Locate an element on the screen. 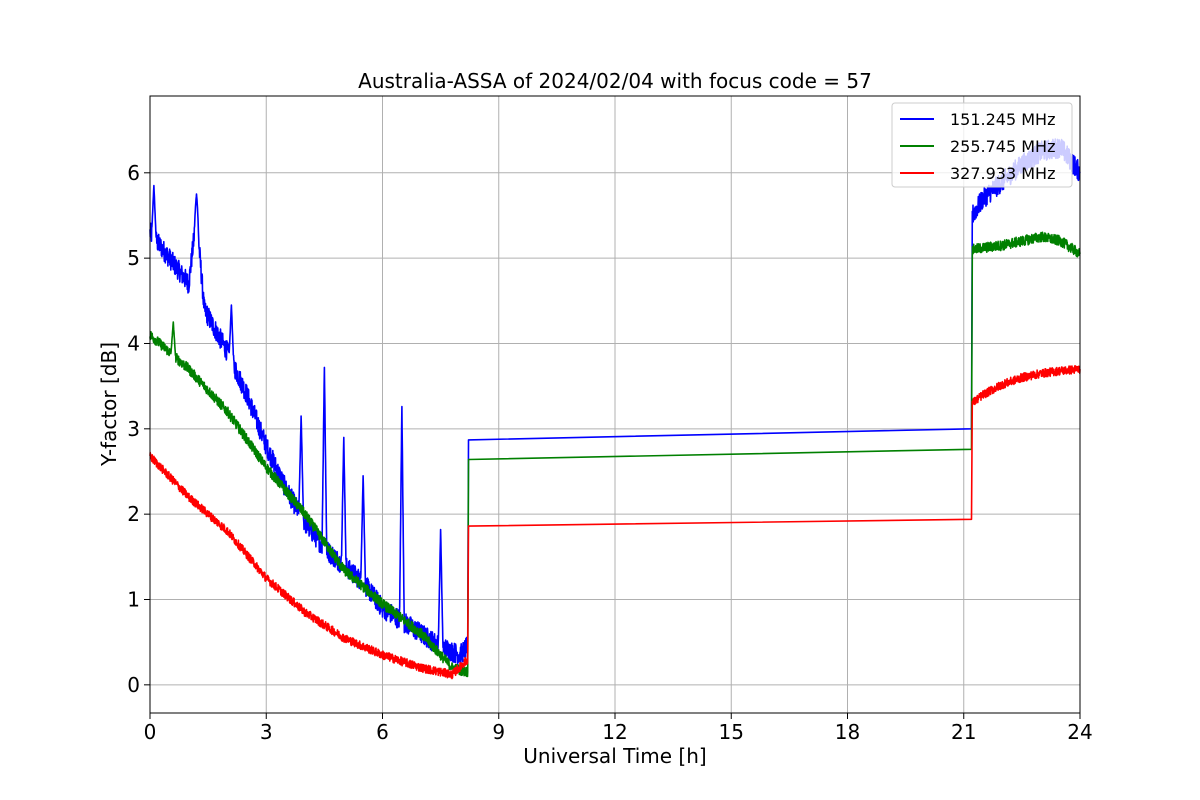 This screenshot has width=1200, height=800. x-tick-label: 0 is located at coordinates (150, 732).